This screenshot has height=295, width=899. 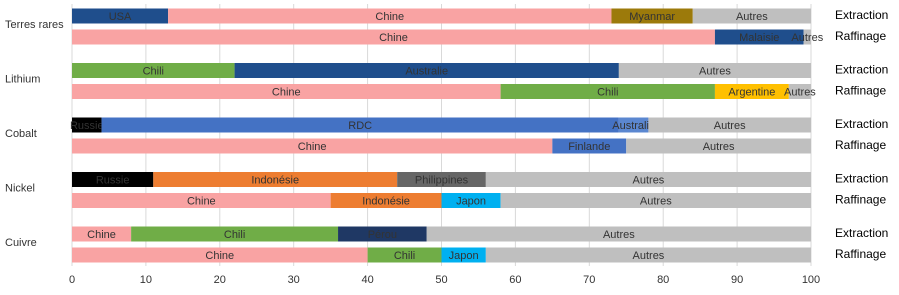 I want to click on x-tick-label: 40, so click(x=367, y=280).